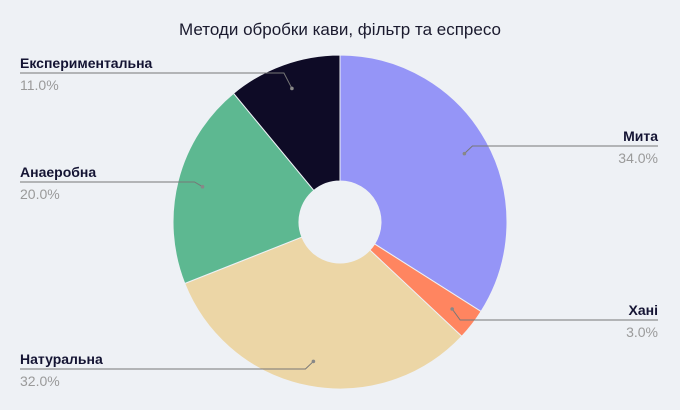 This screenshot has height=410, width=680. What do you see at coordinates (642, 332) in the screenshot?
I see `slice-value-label: 3.0%` at bounding box center [642, 332].